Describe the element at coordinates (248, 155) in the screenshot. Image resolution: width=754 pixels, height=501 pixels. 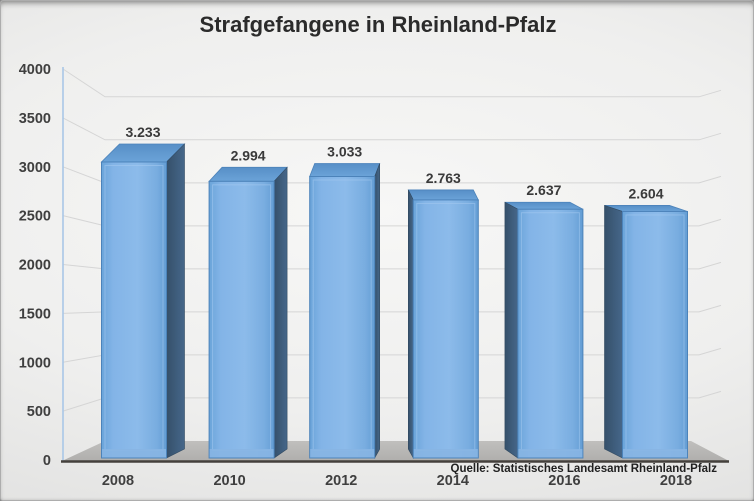
I see `bar-value-label-2010: 2.994` at that location.